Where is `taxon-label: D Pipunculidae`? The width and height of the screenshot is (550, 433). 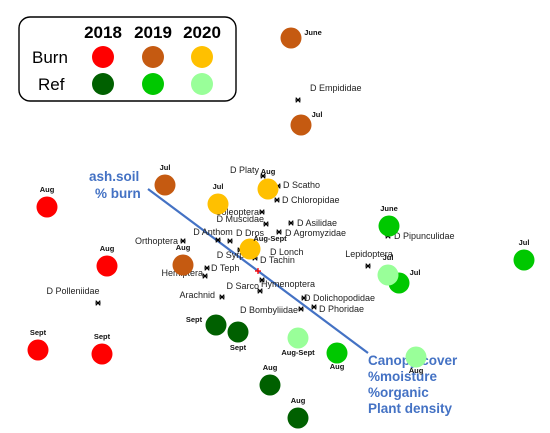
taxon-label: D Pipunculidae is located at coordinates (424, 236).